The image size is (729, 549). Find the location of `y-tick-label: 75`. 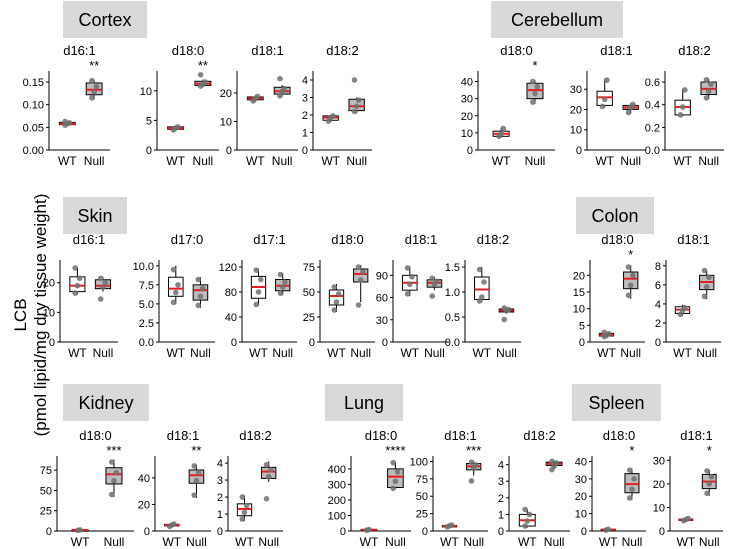

y-tick-label: 75 is located at coordinates (46, 471).